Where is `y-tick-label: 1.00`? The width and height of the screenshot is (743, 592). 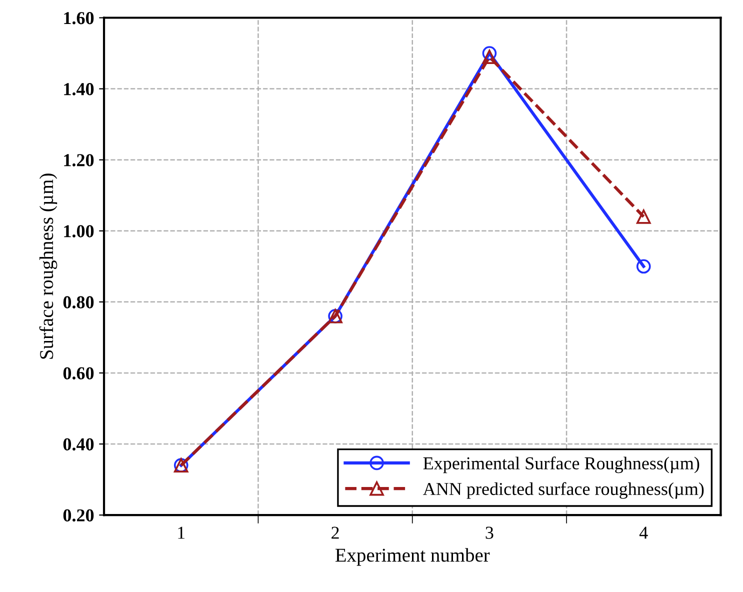 y-tick-label: 1.00 is located at coordinates (79, 231).